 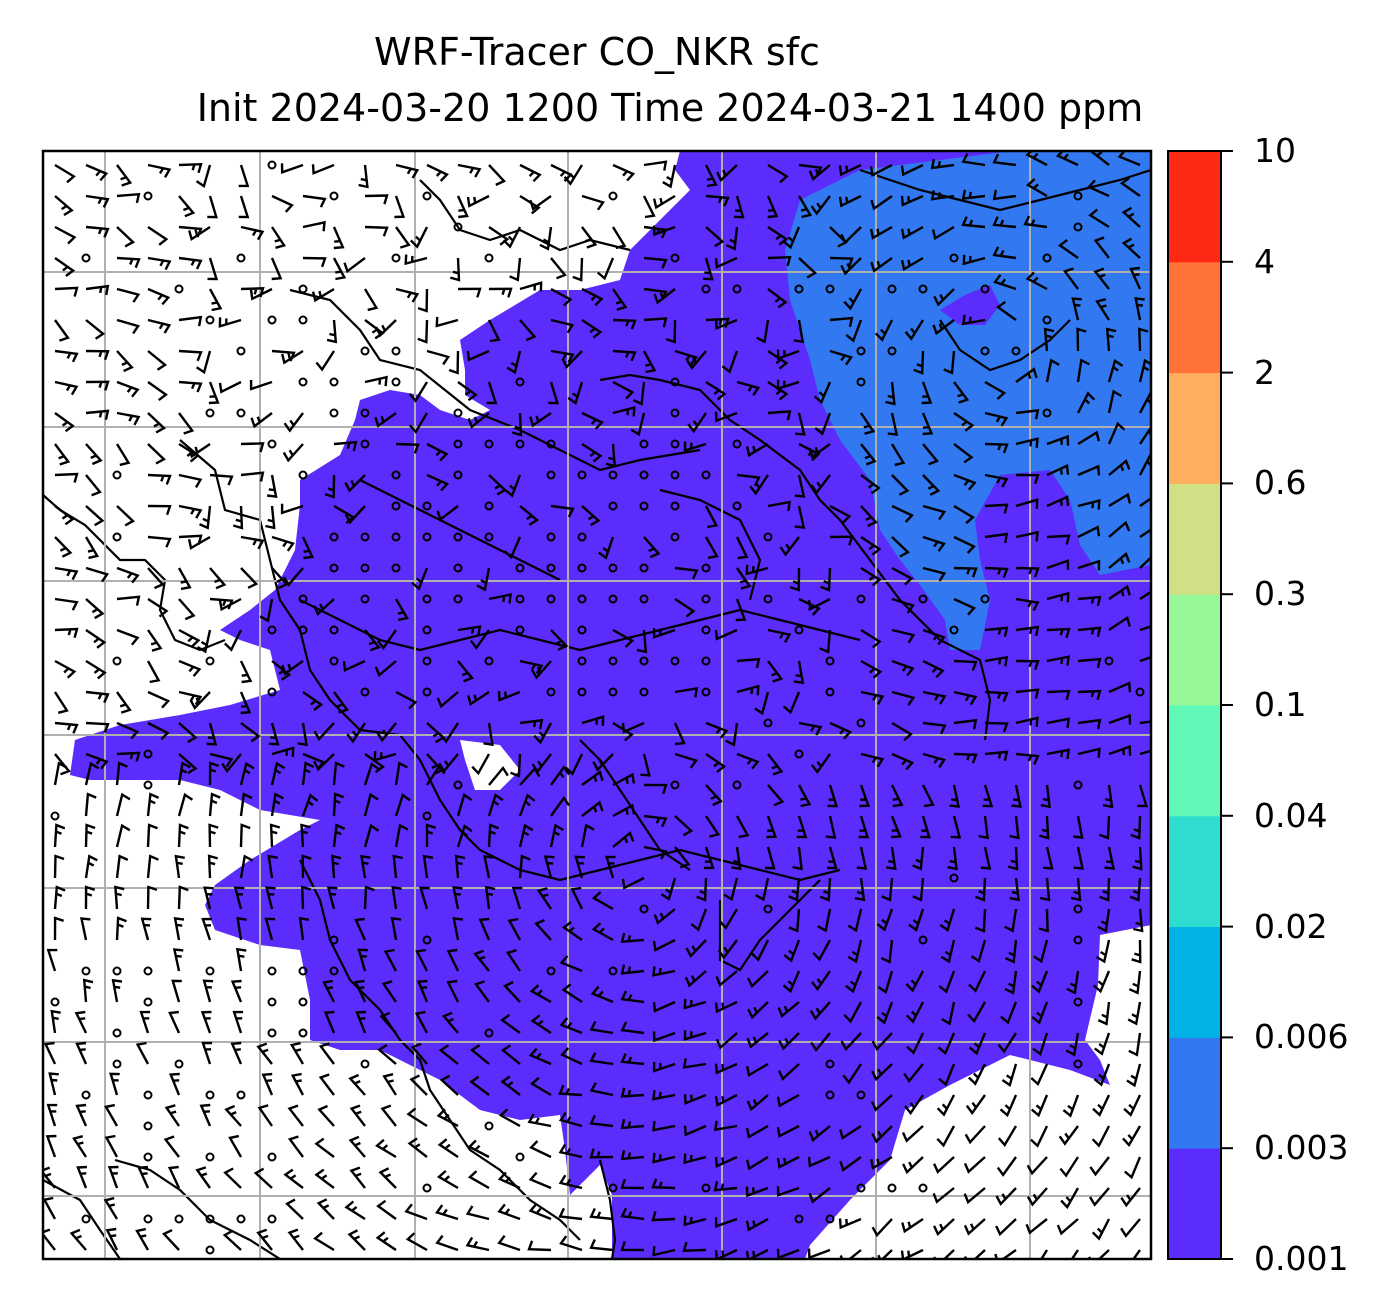 I want to click on colorbar-tick-label: 0.04, so click(x=1291, y=815).